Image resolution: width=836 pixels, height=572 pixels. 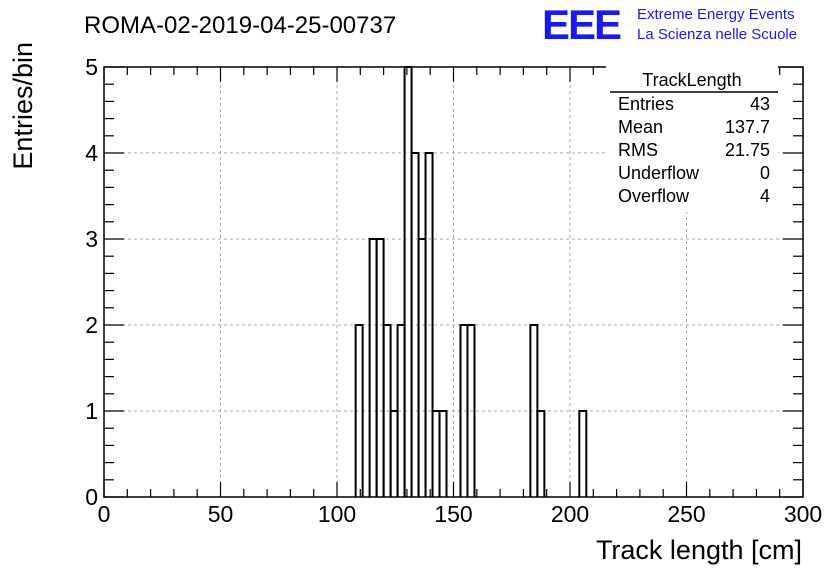 I want to click on x-tick-label: 300, so click(x=803, y=514).